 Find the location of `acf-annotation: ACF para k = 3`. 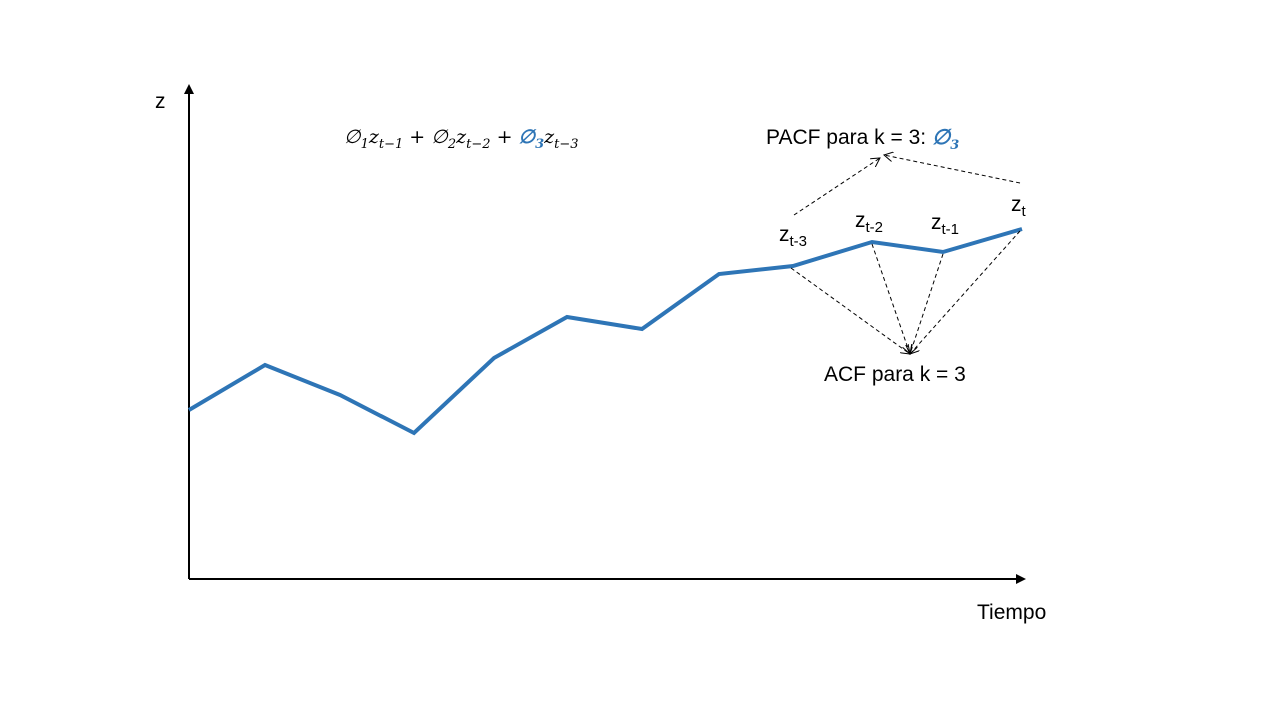

acf-annotation: ACF para k = 3 is located at coordinates (895, 374).